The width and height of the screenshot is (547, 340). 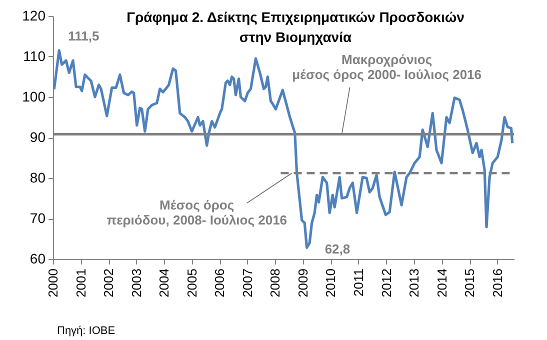 I want to click on annotation: Μέσος όρος περιόδου, 2008- Ιούλιος 2016, so click(x=197, y=213).